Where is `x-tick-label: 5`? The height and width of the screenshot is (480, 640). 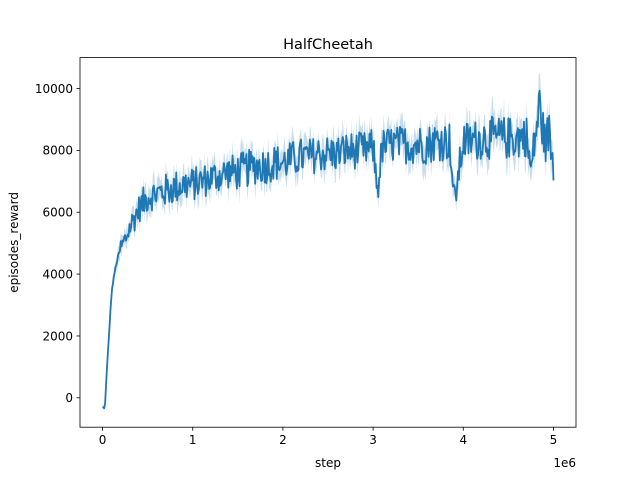
x-tick-label: 5 is located at coordinates (554, 440).